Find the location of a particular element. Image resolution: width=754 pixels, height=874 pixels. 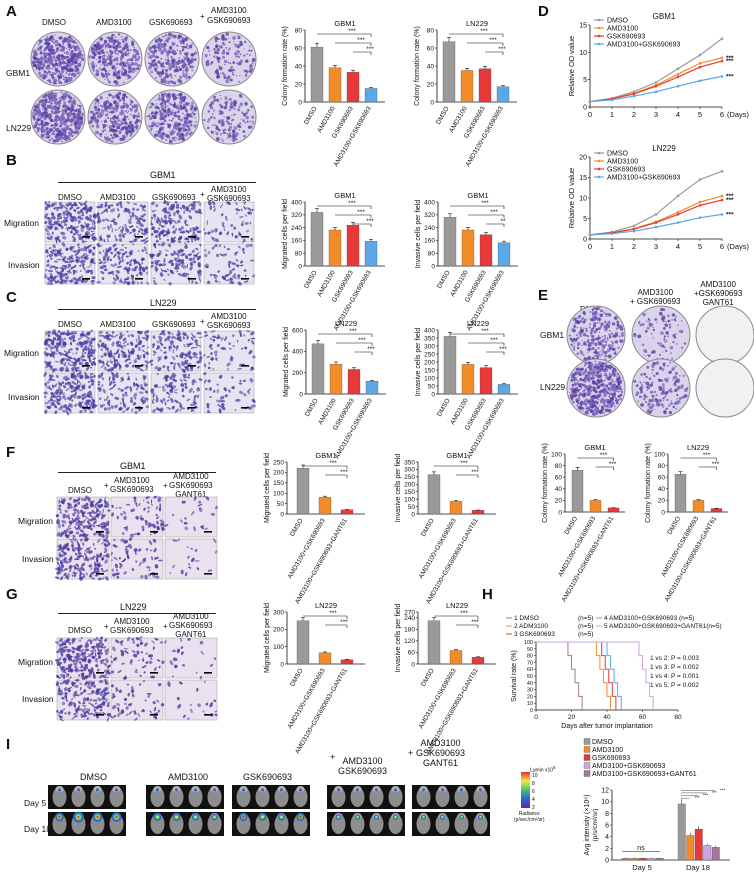

scale-tick-10: 10 is located at coordinates (535, 776).